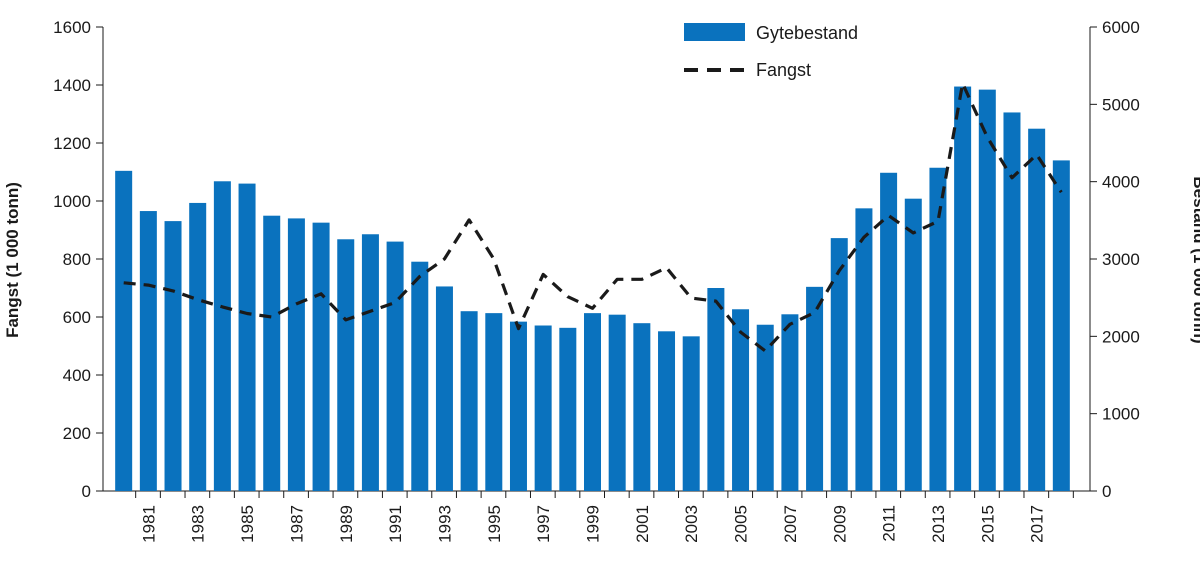  Describe the element at coordinates (839, 524) in the screenshot. I see `x-tick-label: 2009` at that location.